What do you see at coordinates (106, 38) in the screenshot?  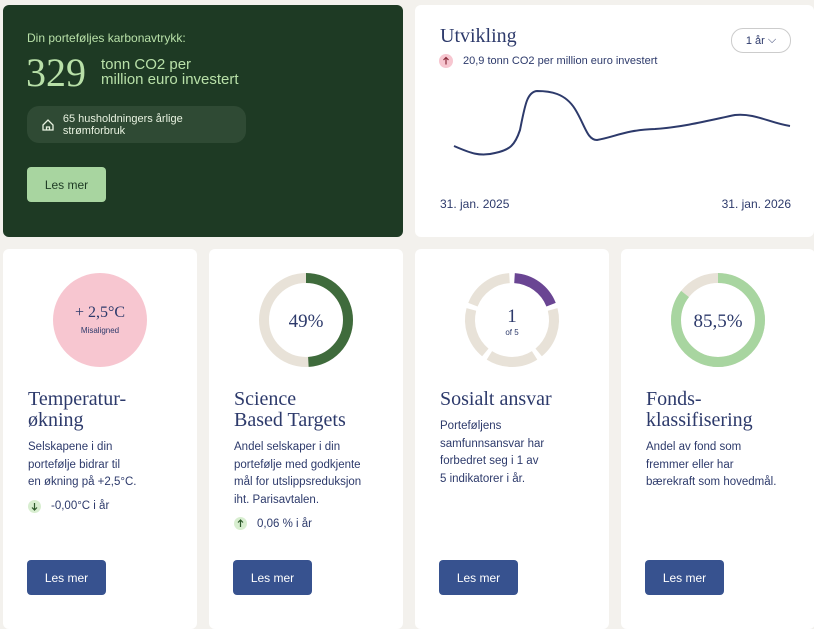 I see `heading: Din porteføljes karbonavtrykk:` at bounding box center [106, 38].